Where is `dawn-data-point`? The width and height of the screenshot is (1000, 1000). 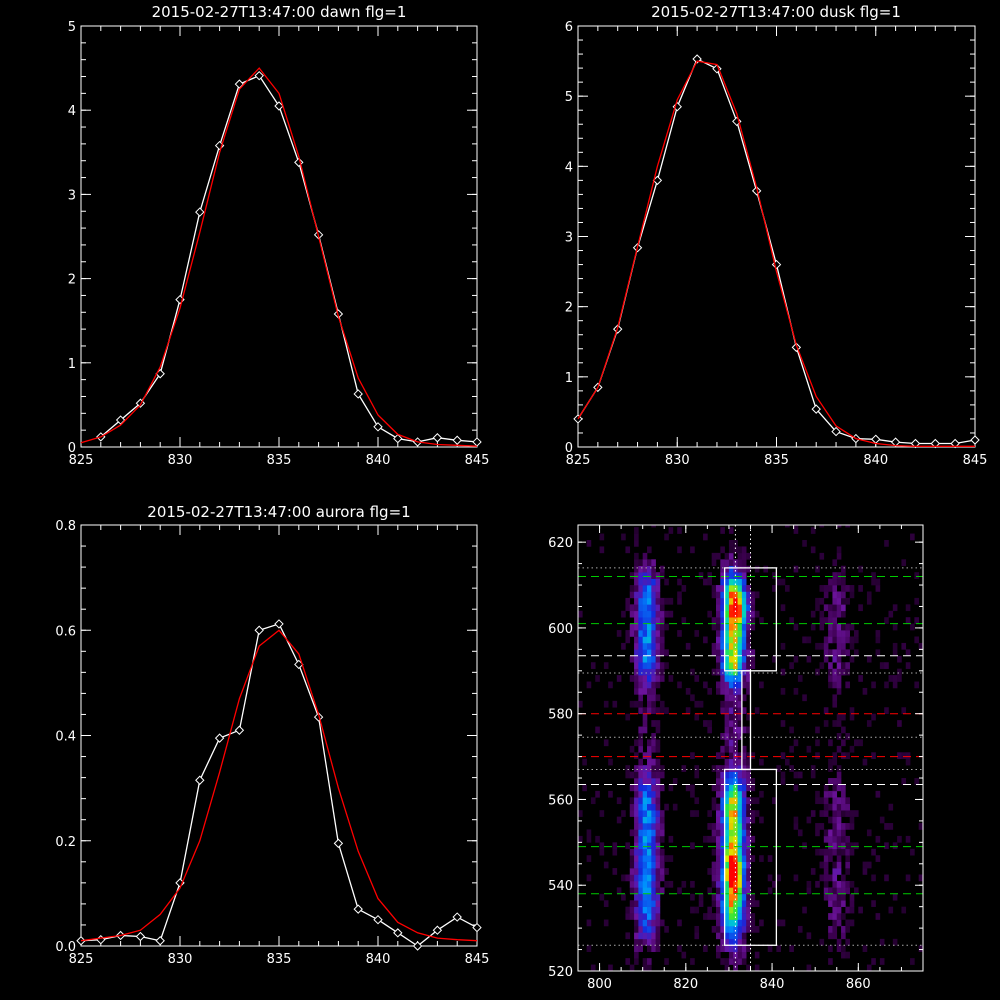 dawn-data-point is located at coordinates (200, 212).